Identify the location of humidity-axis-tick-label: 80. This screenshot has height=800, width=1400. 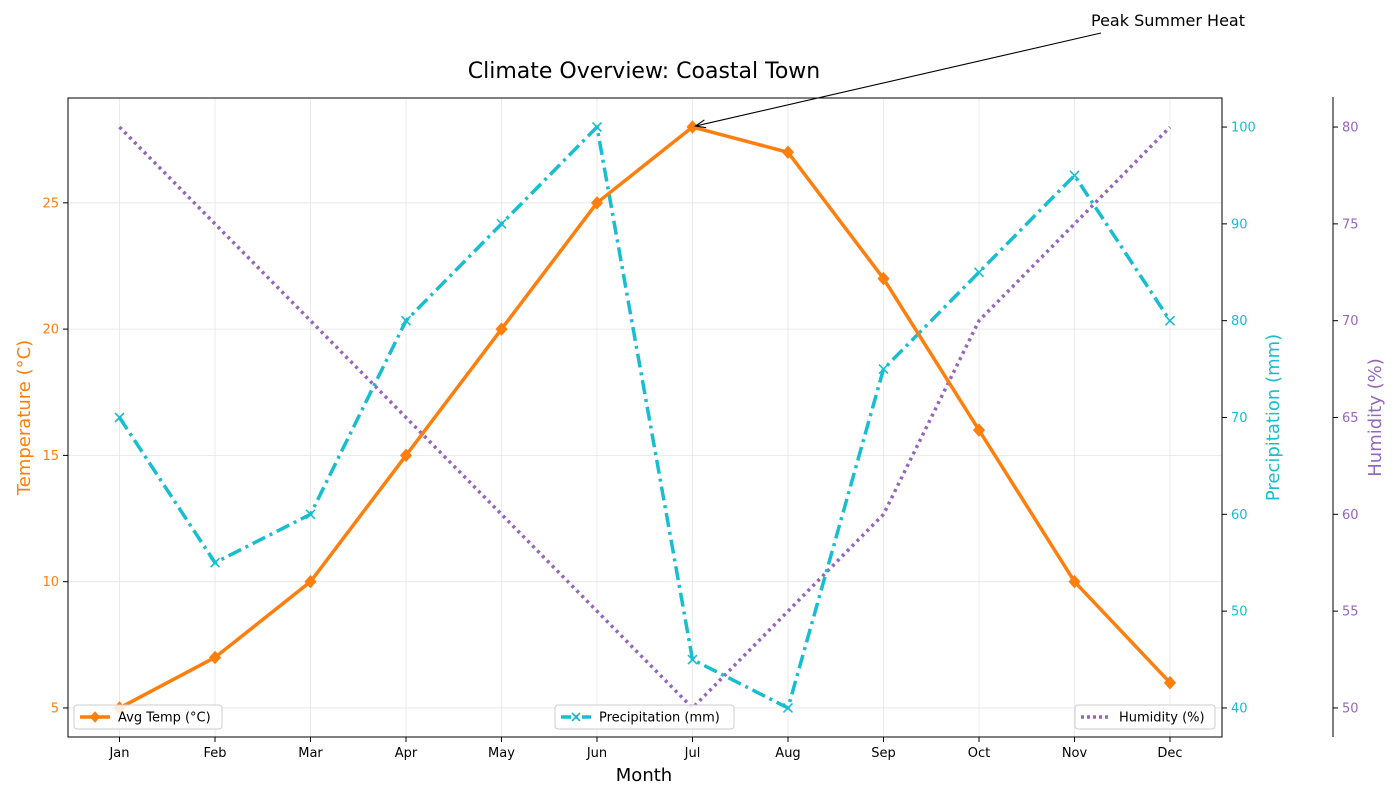
(1350, 128).